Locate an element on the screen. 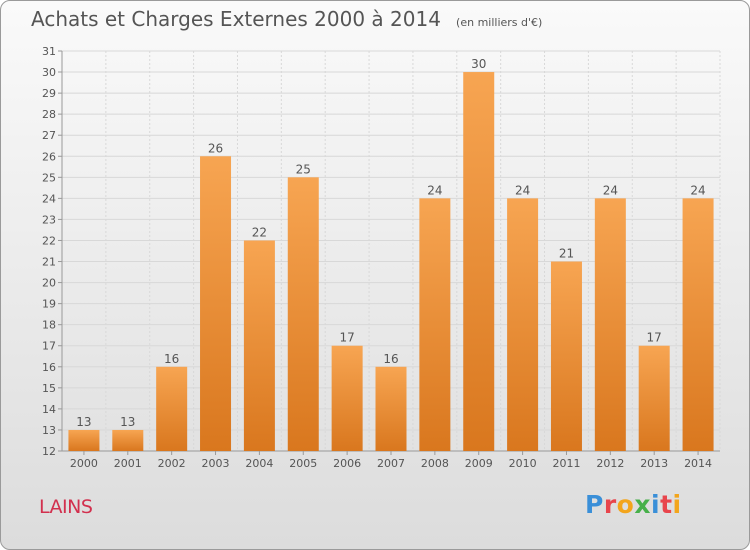 This screenshot has height=550, width=750. brand-letter: o is located at coordinates (625, 504).